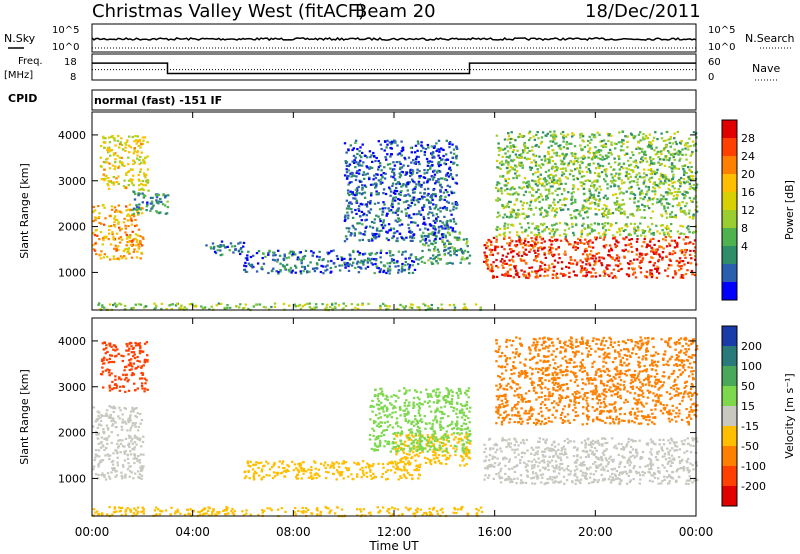 This screenshot has height=554, width=800. I want to click on cpid-text: normal (fast) -151 IF, so click(158, 100).